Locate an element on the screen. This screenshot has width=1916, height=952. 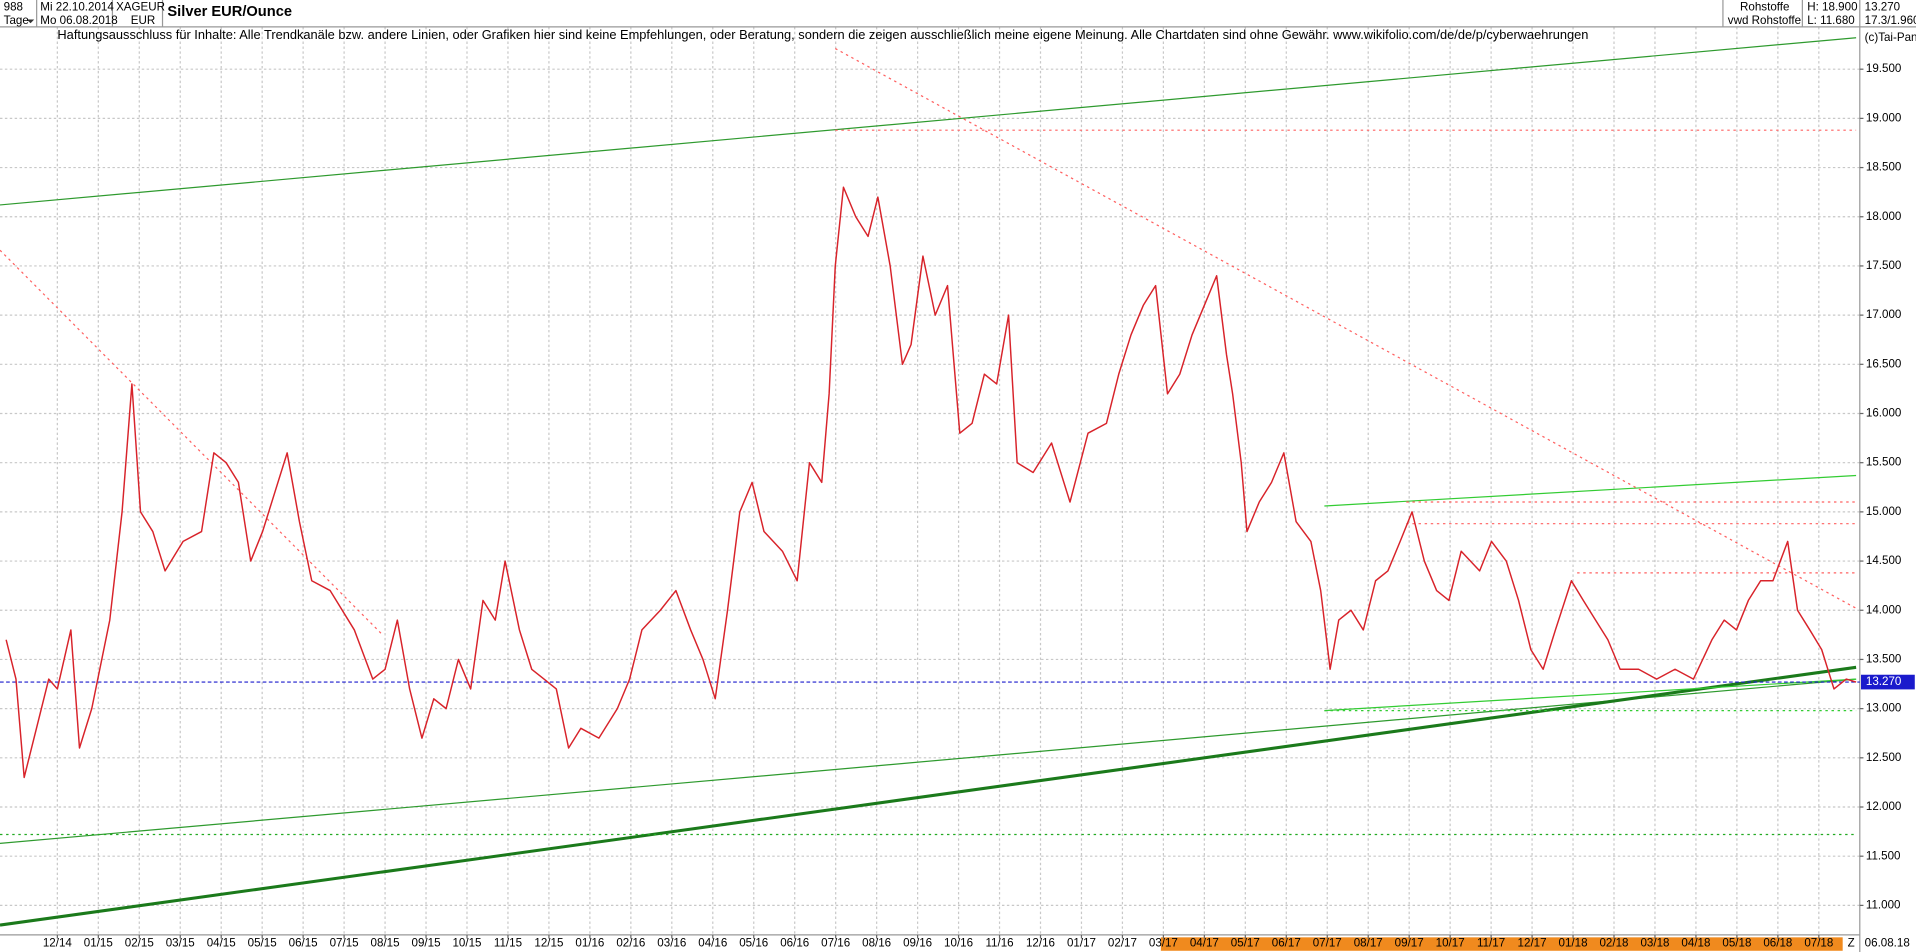
currency: EUR is located at coordinates (143, 20).